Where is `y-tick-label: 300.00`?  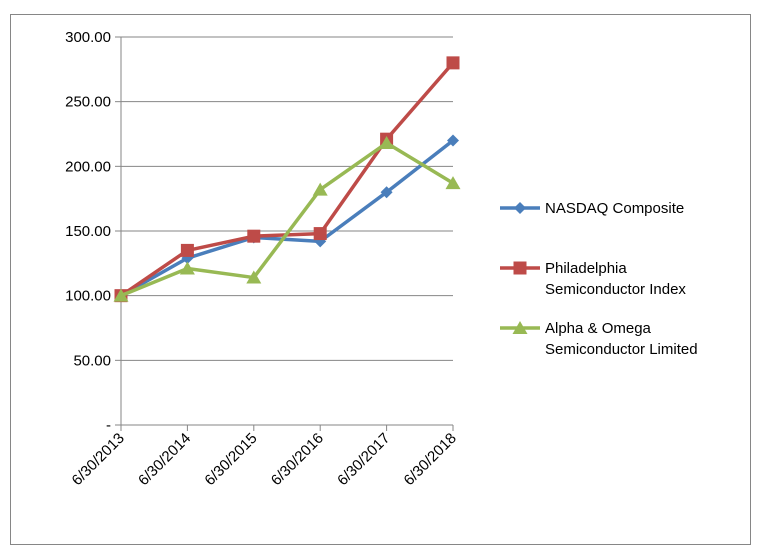 y-tick-label: 300.00 is located at coordinates (88, 37).